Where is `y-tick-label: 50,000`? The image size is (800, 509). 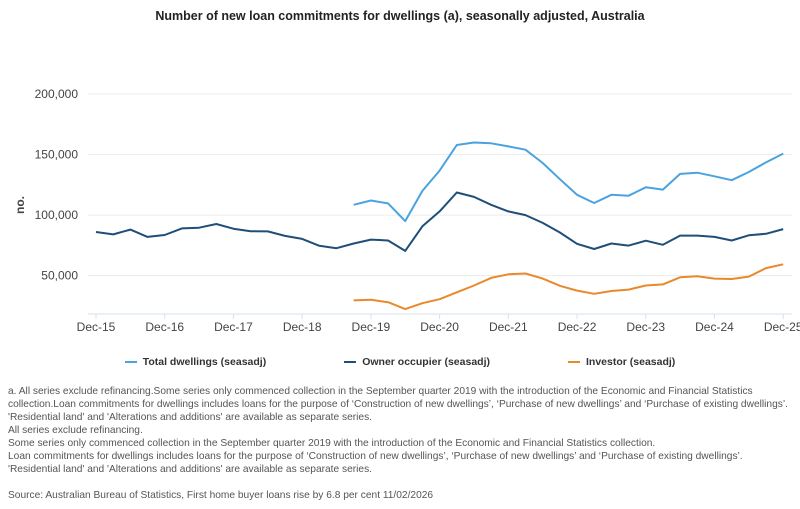
y-tick-label: 50,000 is located at coordinates (59, 276).